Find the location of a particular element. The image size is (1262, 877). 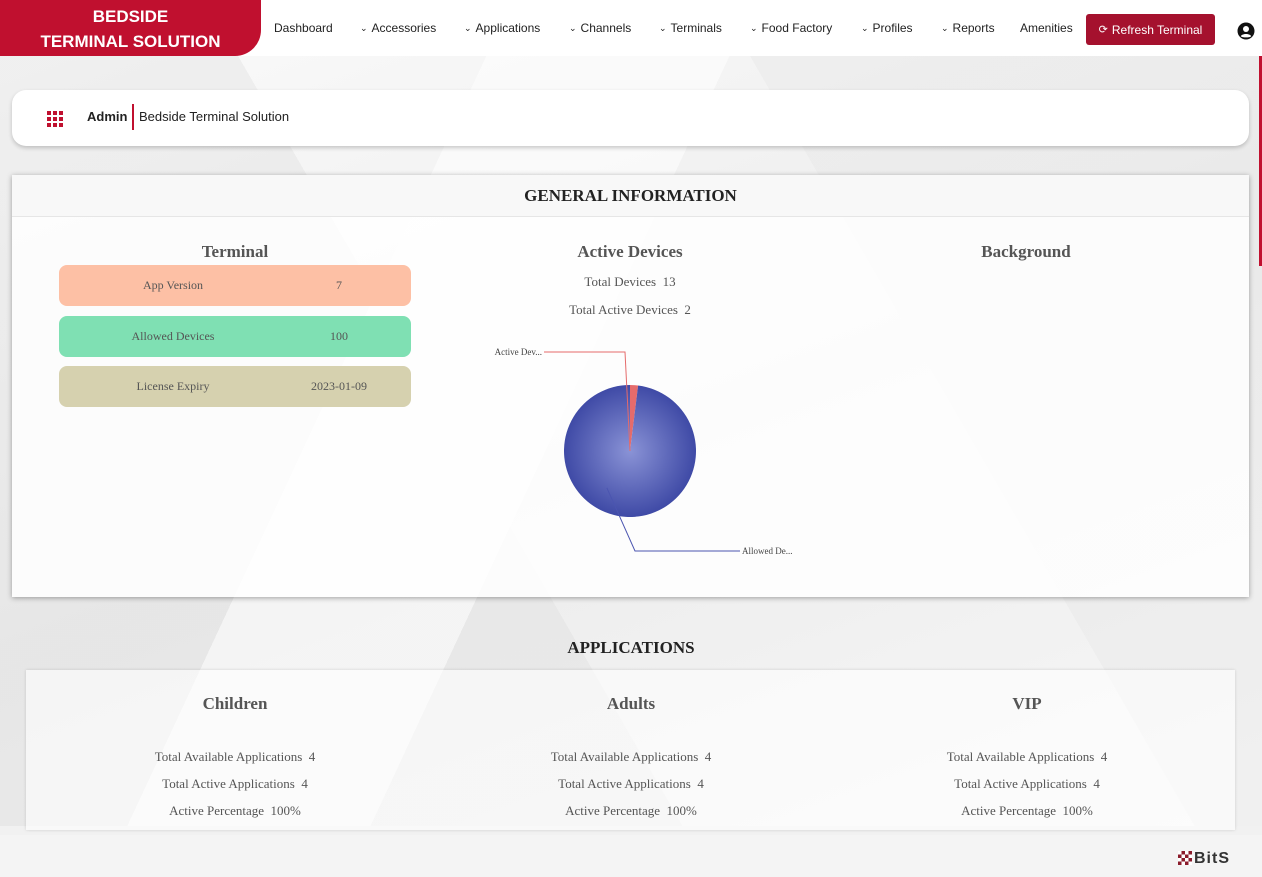

apps-grid-icon is located at coordinates (55, 119).